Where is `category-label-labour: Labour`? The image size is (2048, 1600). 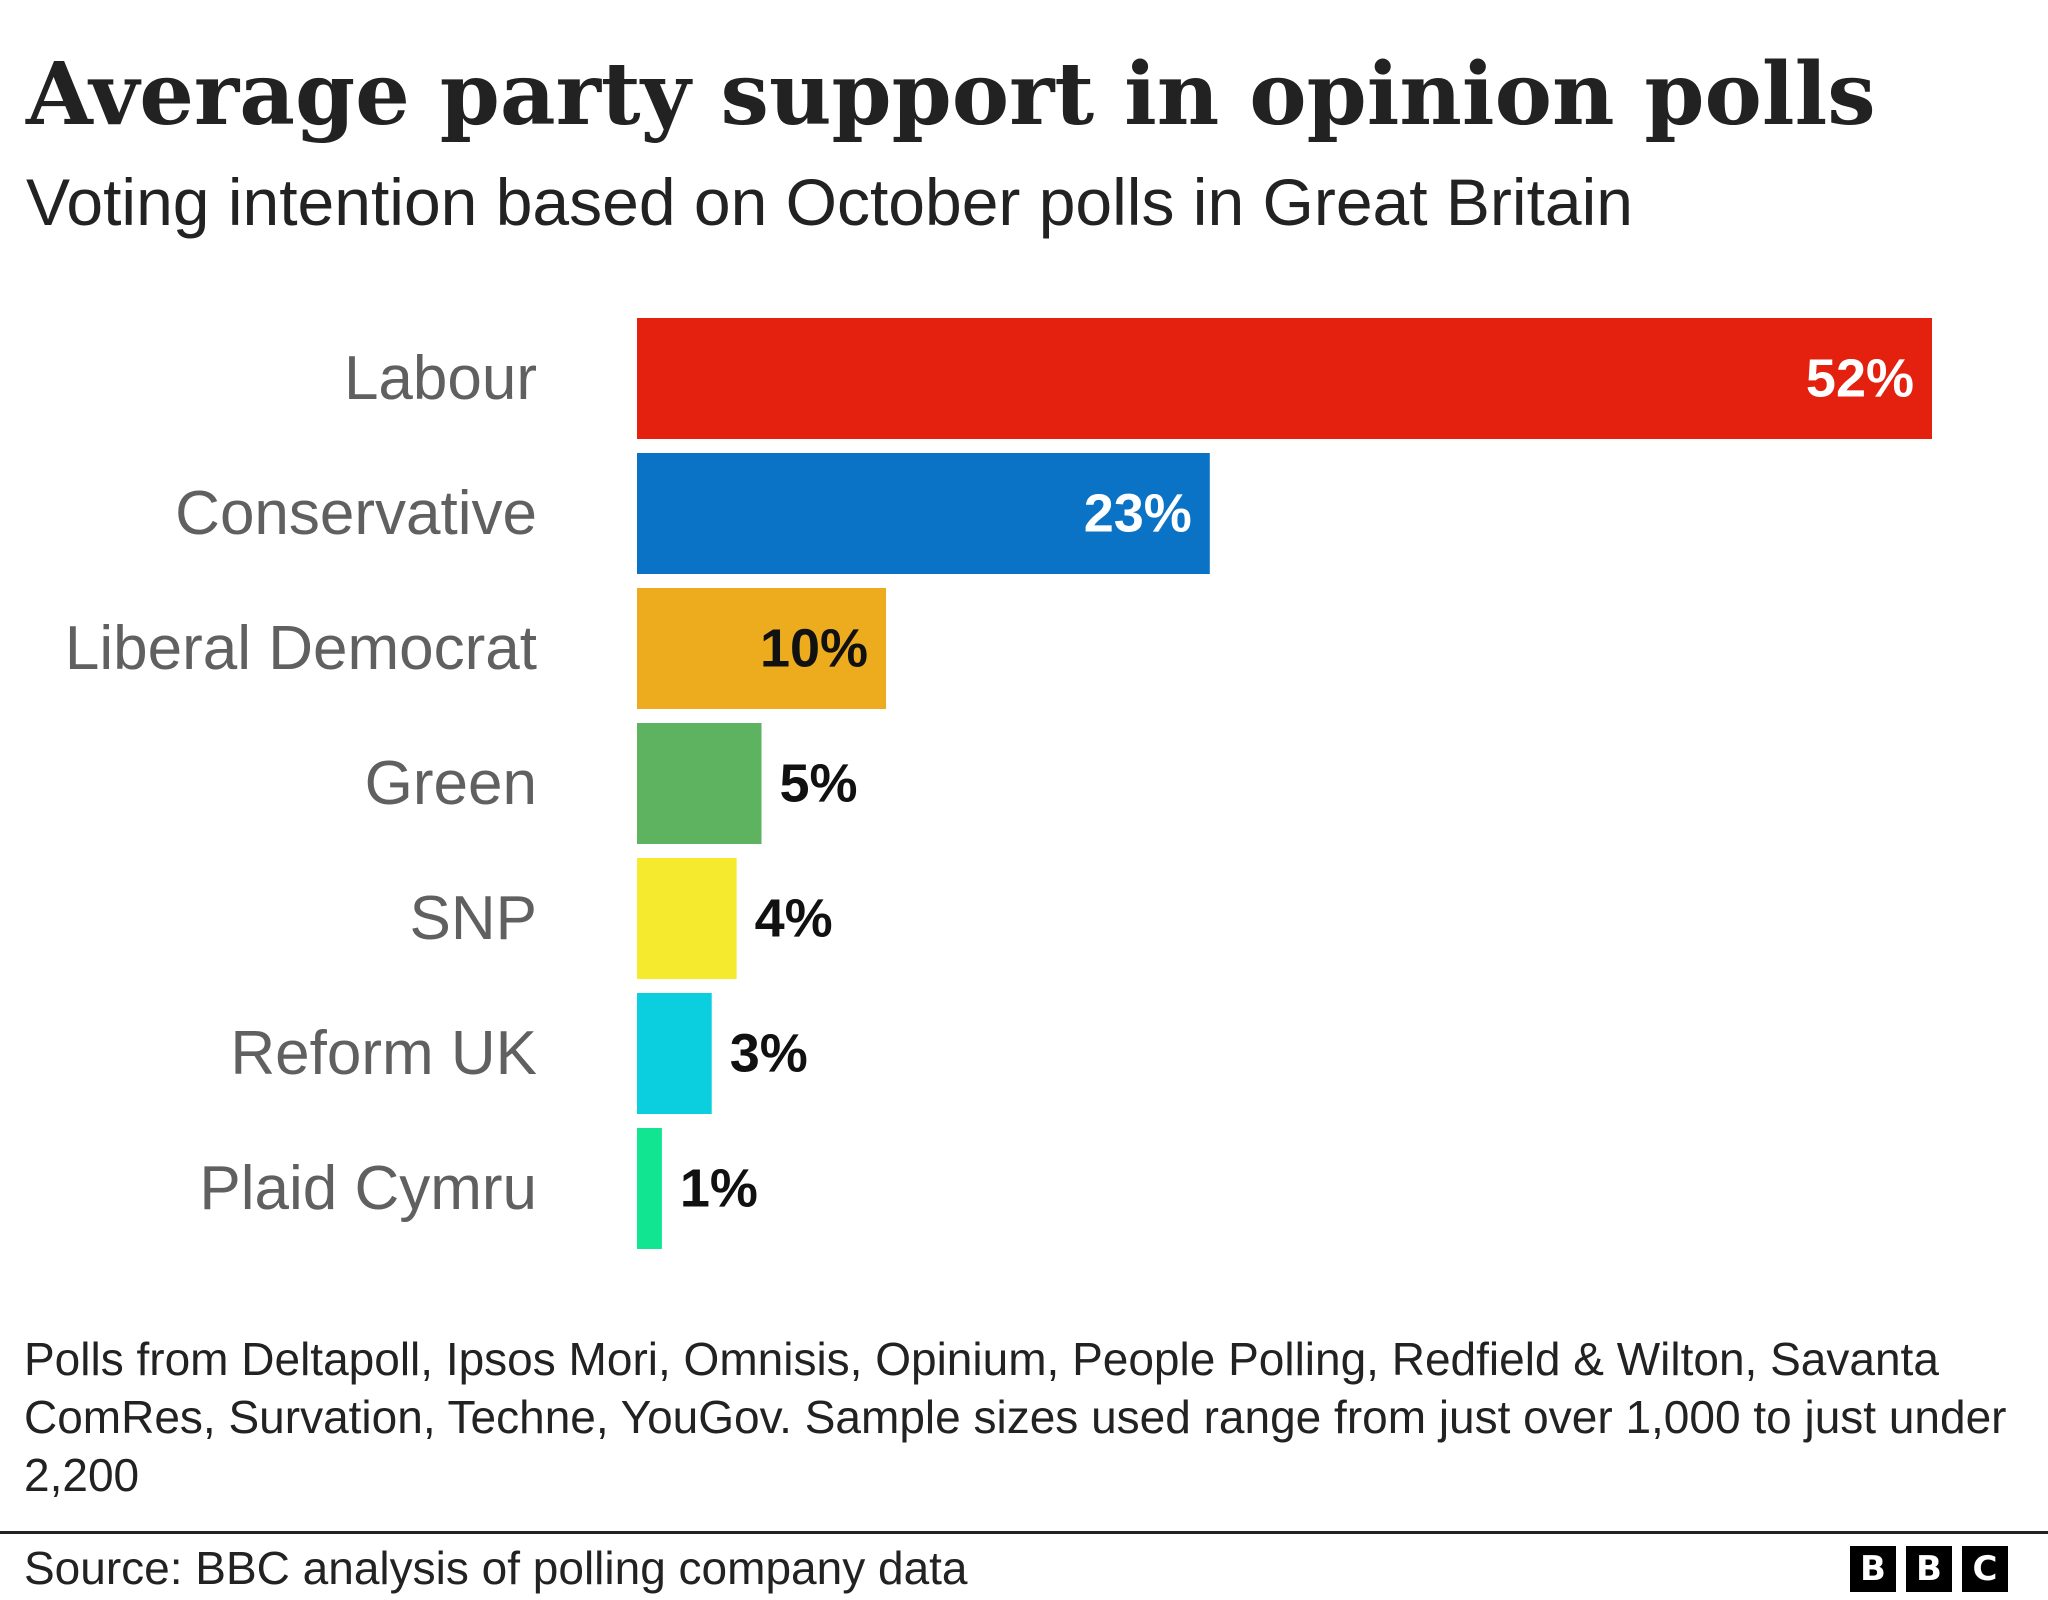
category-label-labour: Labour is located at coordinates (440, 378).